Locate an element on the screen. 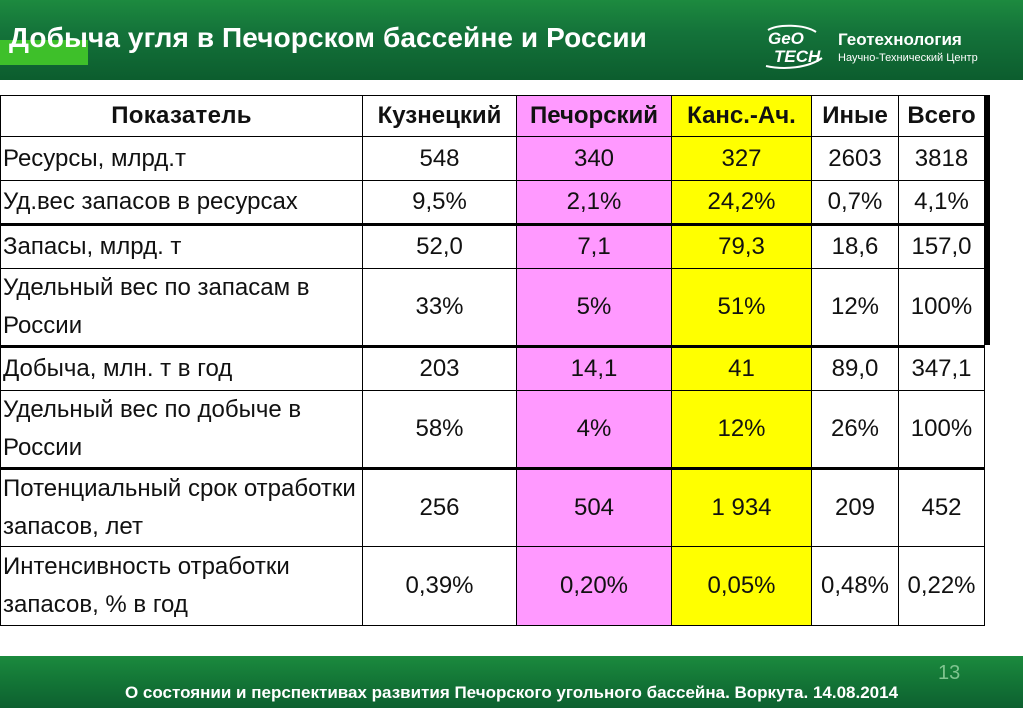 The image size is (1023, 708). row-label: Уд.вес запасов в ресурсах is located at coordinates (181, 202).